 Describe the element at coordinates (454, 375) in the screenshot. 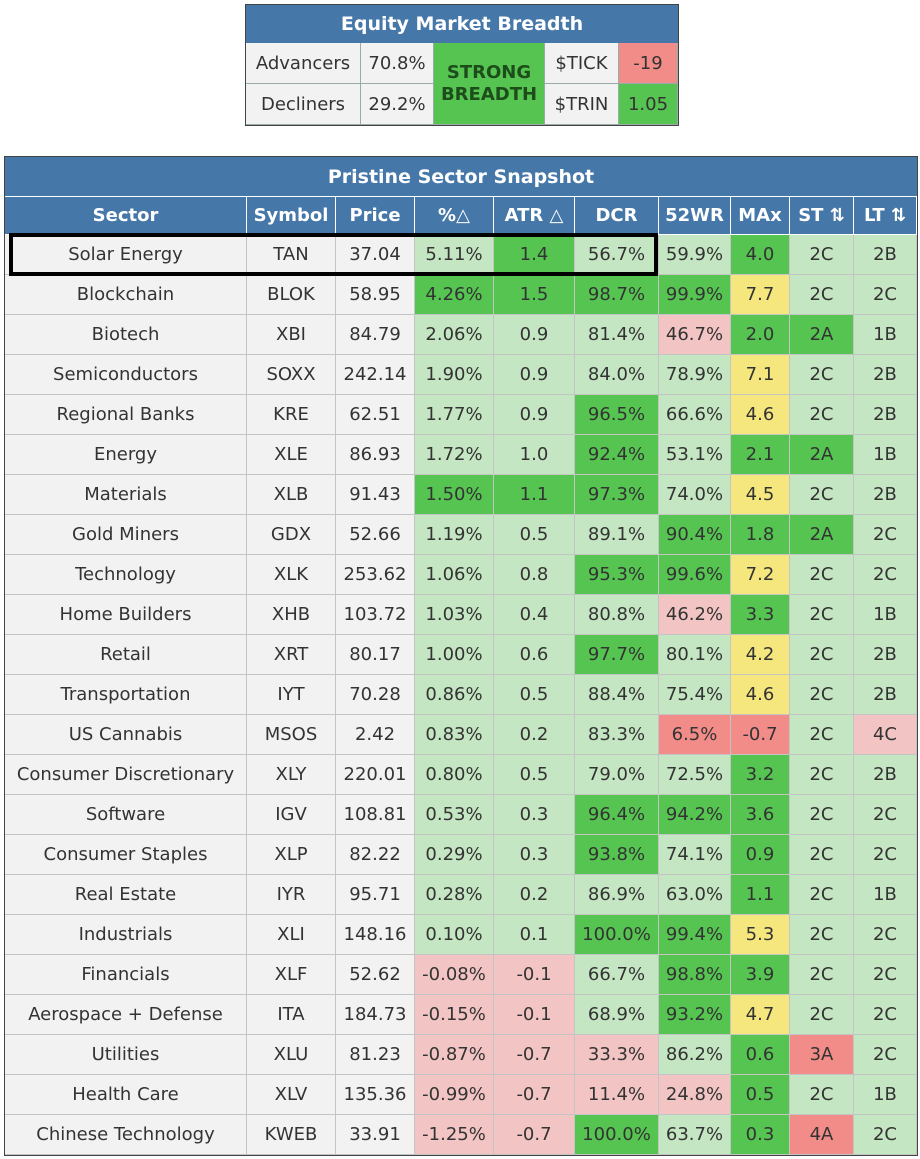

I see `cell-pct-change: 1.90%` at that location.